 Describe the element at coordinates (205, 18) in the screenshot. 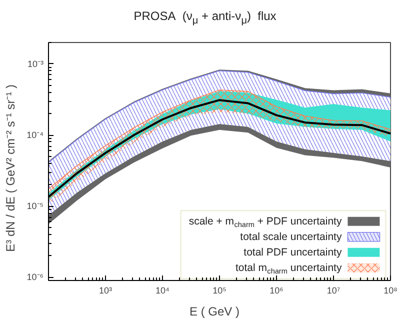

I see `chart-title: PROSA (ν$_{μ}$ + anti-ν$_{μ}$) flux` at that location.